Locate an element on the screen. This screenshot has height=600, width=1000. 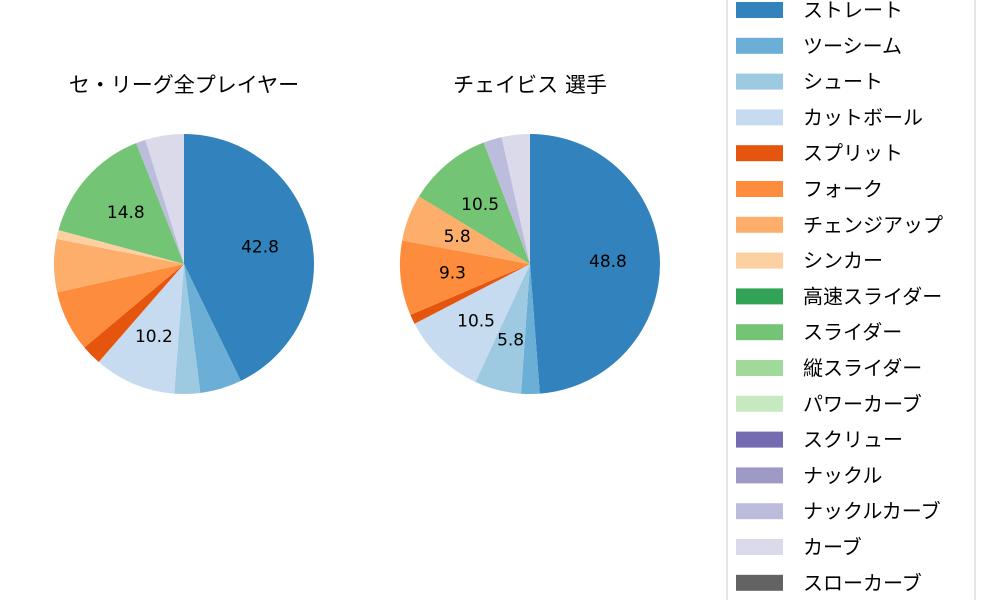
legend-label-6: チェンジアップ is located at coordinates (873, 225).